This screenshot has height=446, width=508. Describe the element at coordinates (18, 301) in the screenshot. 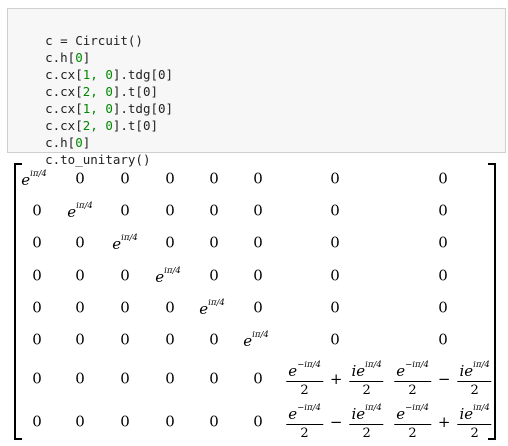

I see `matrix-left-bracket` at that location.